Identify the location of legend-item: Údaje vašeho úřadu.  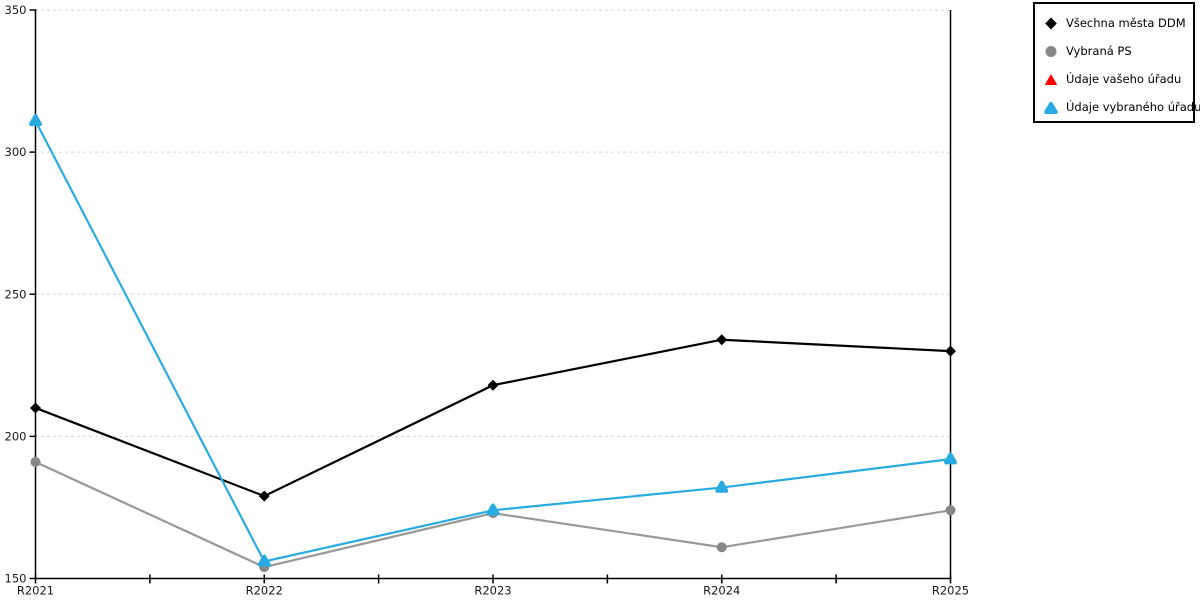
(1118, 79).